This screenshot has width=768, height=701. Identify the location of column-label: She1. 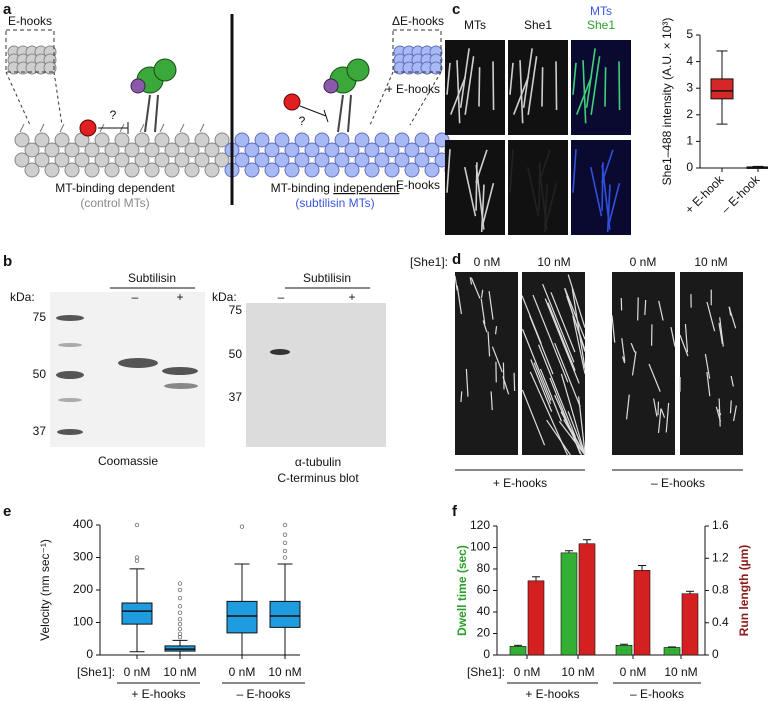
(601, 25).